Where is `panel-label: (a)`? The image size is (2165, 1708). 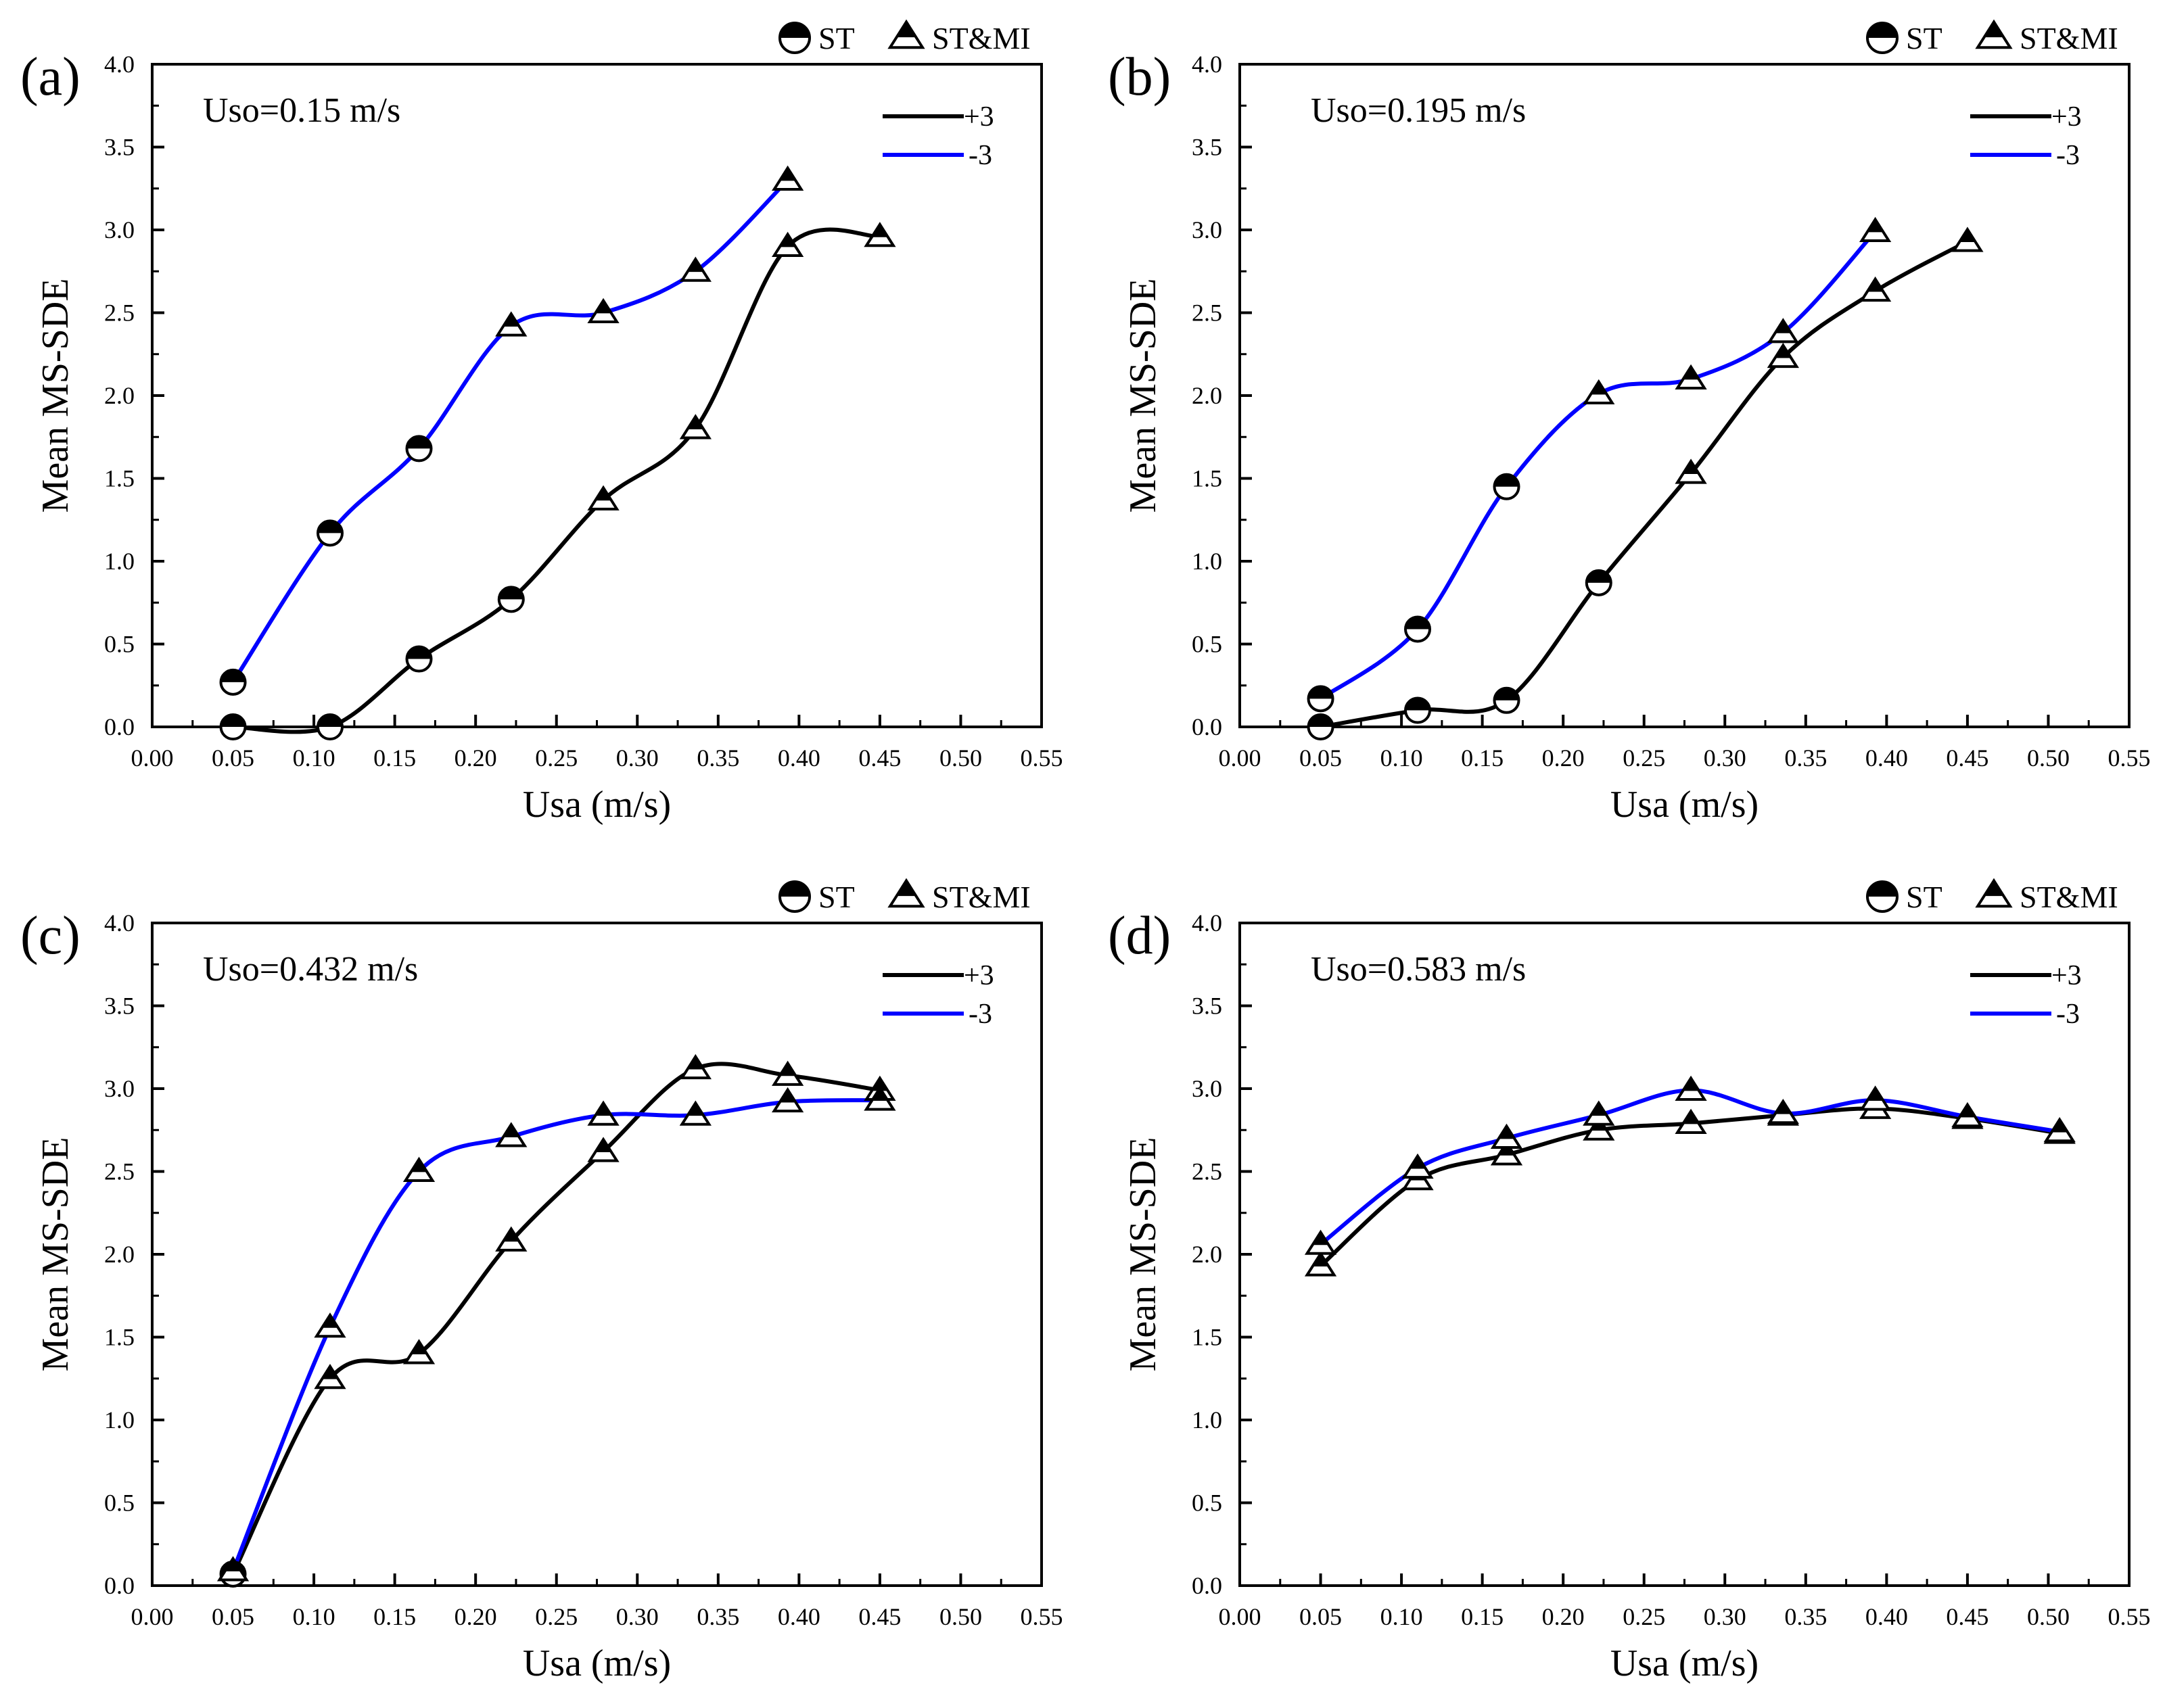
panel-label: (a) is located at coordinates (50, 77).